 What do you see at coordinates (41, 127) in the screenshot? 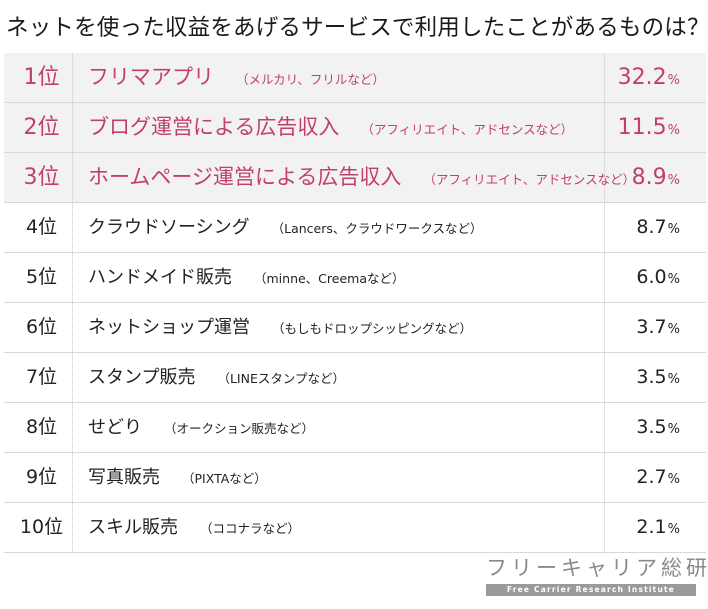
I see `rank-label: 2位` at bounding box center [41, 127].